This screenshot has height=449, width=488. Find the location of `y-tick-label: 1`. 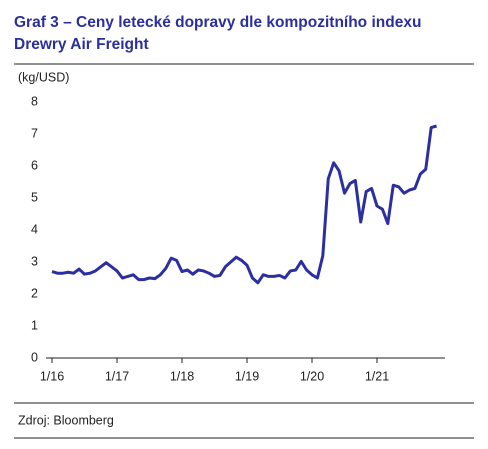

y-tick-label: 1 is located at coordinates (34, 325).